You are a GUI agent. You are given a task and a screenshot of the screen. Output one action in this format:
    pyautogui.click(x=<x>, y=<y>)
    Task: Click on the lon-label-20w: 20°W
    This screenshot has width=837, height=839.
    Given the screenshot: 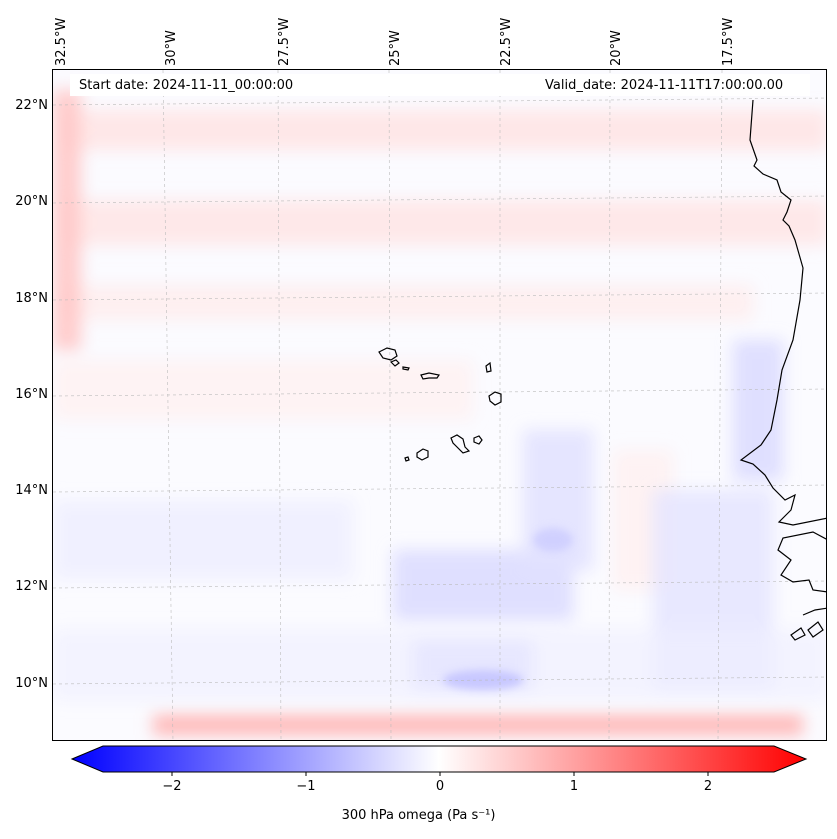 What is the action you would take?
    pyautogui.click(x=616, y=48)
    